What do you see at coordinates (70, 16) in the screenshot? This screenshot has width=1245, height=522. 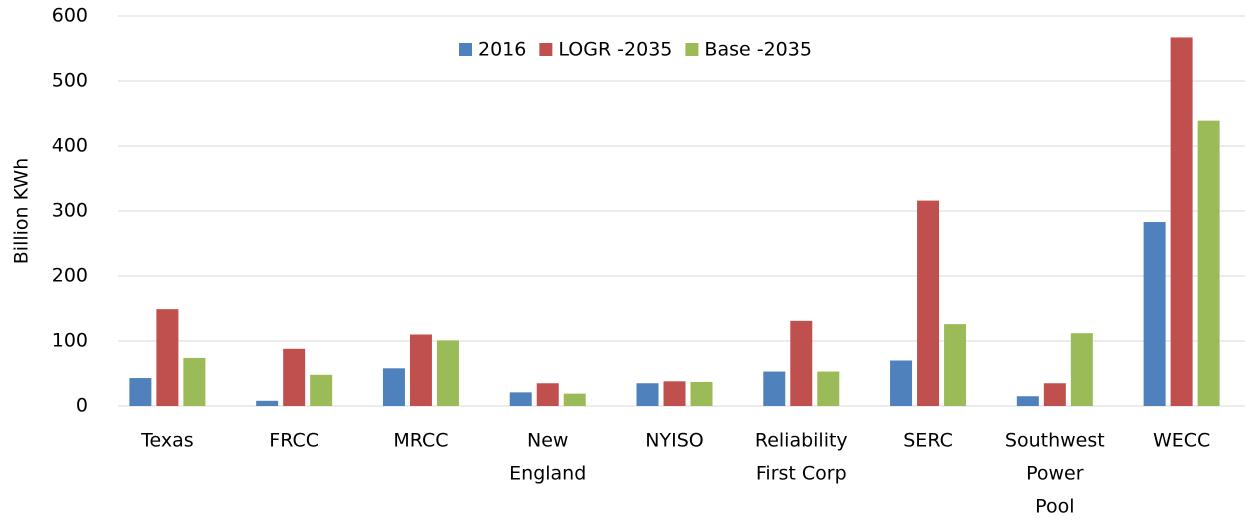 I see `y-tick-label: 600` at bounding box center [70, 16].